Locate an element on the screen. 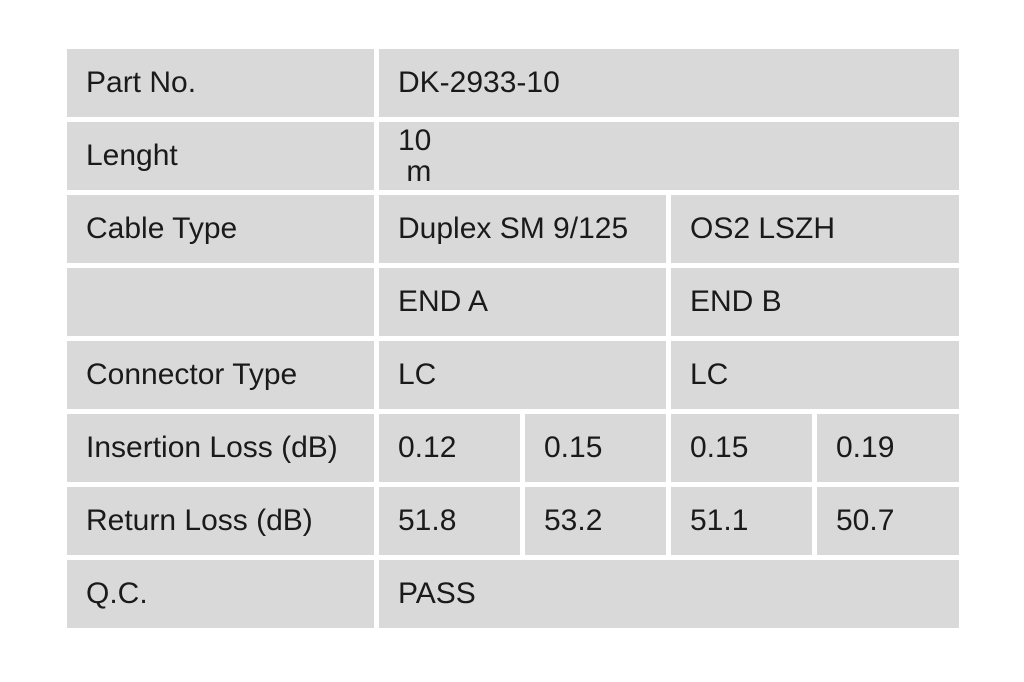 The width and height of the screenshot is (1024, 682). length-value: 10 m is located at coordinates (669, 156).